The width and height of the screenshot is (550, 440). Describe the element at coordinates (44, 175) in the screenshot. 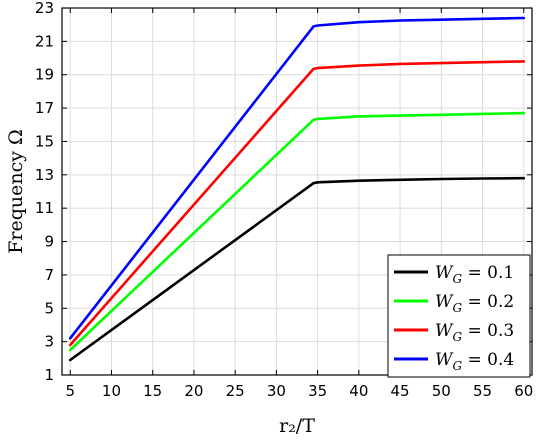

I see `y-tick-label: 13` at that location.